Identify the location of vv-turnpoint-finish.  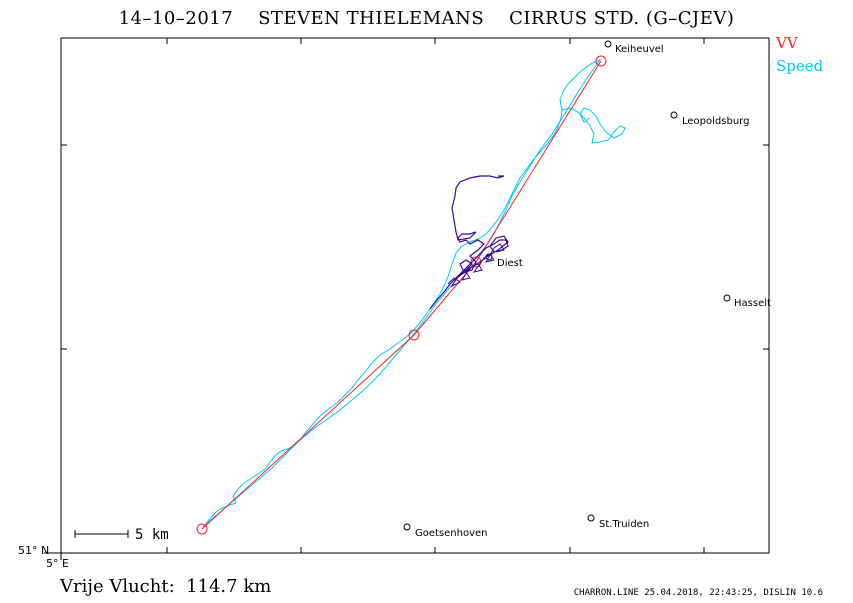
(601, 61).